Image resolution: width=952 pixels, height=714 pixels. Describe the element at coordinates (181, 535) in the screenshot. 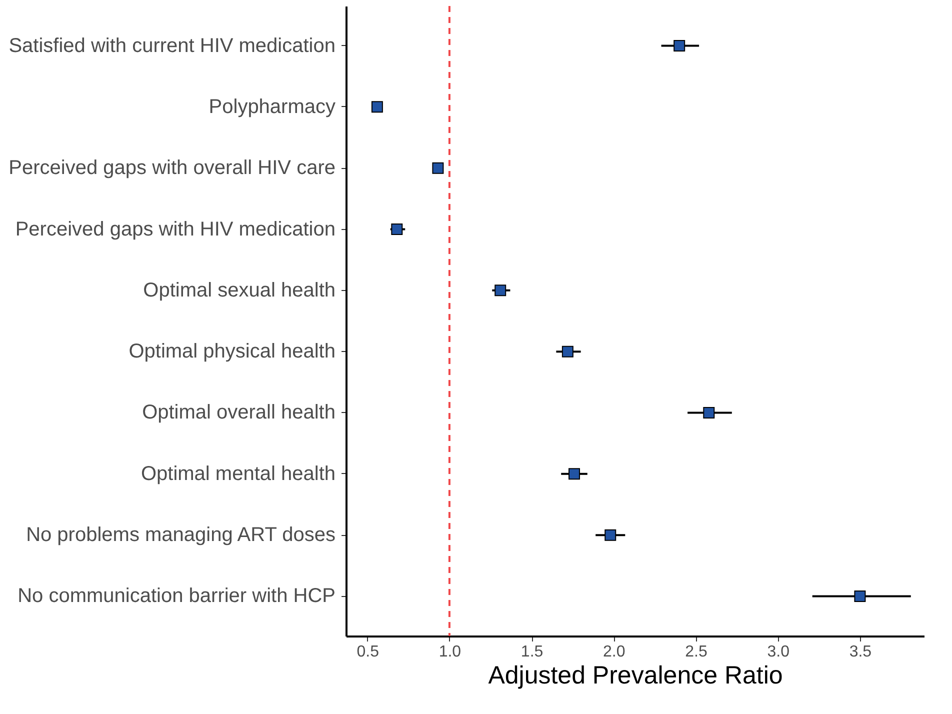

I see `y-tick-label: No problems managing ART doses` at that location.